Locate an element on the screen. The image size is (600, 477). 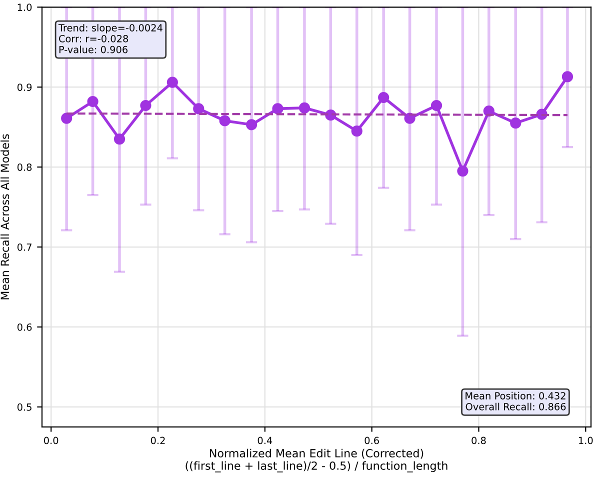
y-tick-label: 1.0 is located at coordinates (25, 7).